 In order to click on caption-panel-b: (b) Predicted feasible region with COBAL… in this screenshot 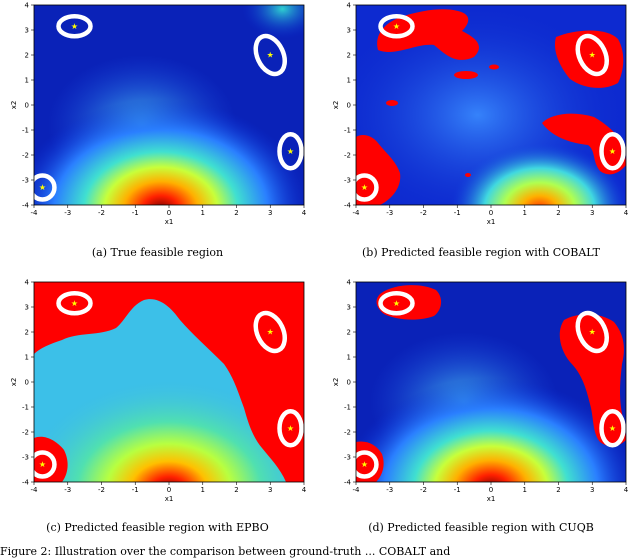, I will do `click(481, 252)`.